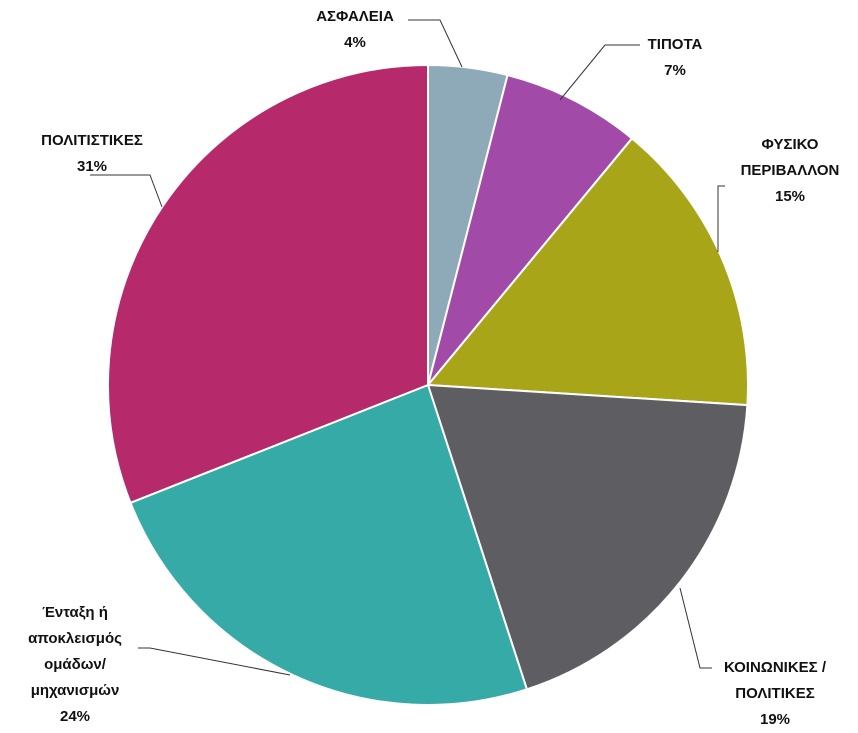 Image resolution: width=858 pixels, height=733 pixels. I want to click on slice-label: ΑΣΦΑΛΕΙΑ 4%, so click(355, 30).